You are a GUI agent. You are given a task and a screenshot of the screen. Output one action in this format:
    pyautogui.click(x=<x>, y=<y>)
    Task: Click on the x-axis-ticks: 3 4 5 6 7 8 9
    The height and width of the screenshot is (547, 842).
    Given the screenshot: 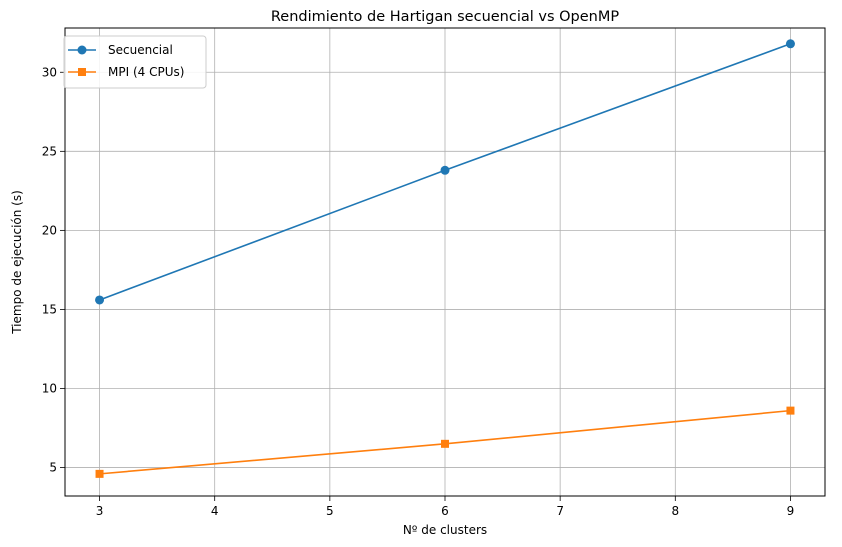 What is the action you would take?
    pyautogui.click(x=445, y=507)
    